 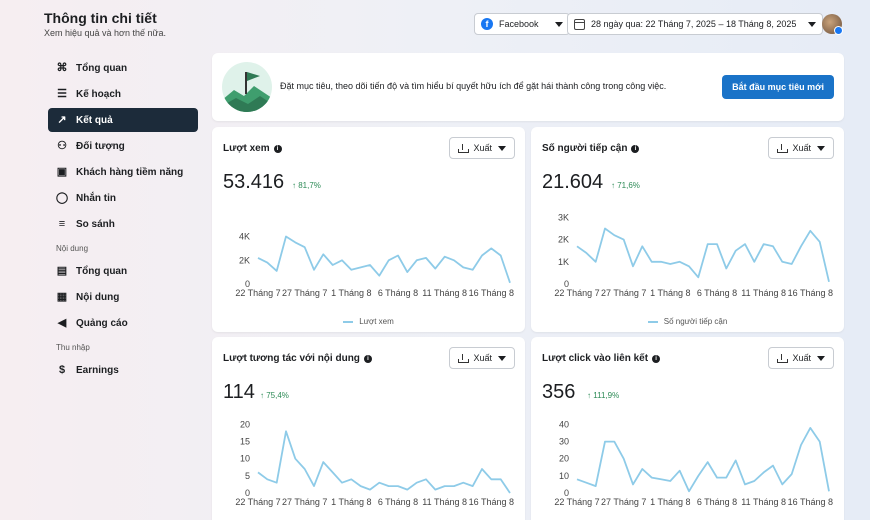 I want to click on metric-total: 114, so click(x=239, y=392).